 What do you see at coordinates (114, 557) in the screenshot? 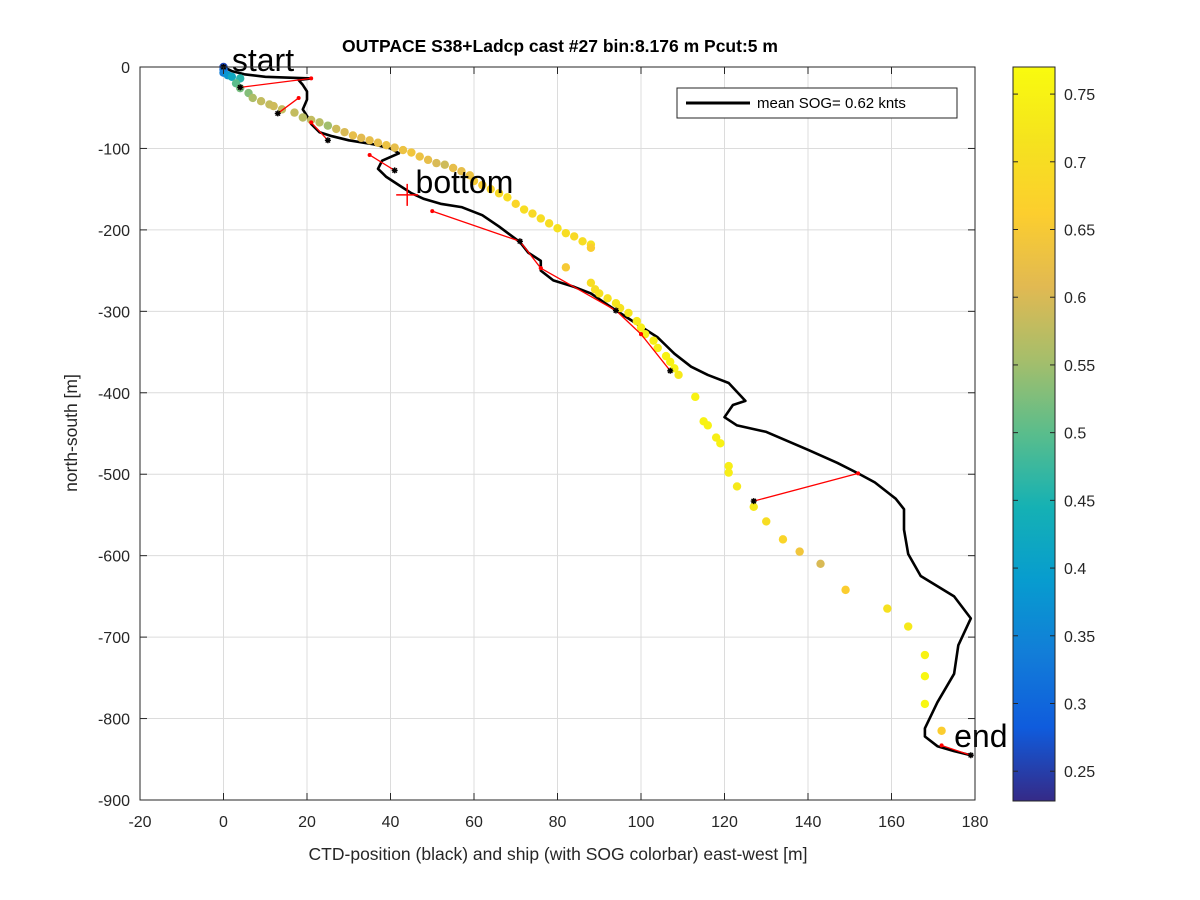
I see `y-tick-label: -600` at bounding box center [114, 557].